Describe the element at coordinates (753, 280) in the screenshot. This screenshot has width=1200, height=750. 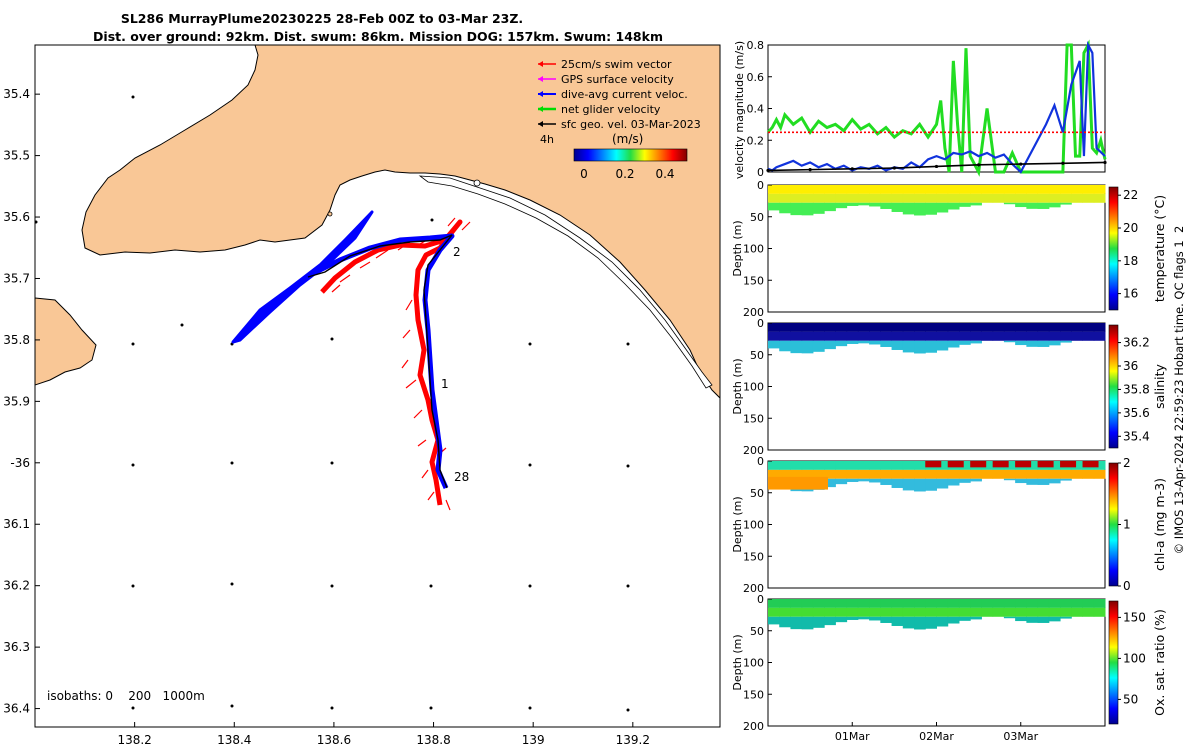
I see `section-y-tick-label: 150` at that location.